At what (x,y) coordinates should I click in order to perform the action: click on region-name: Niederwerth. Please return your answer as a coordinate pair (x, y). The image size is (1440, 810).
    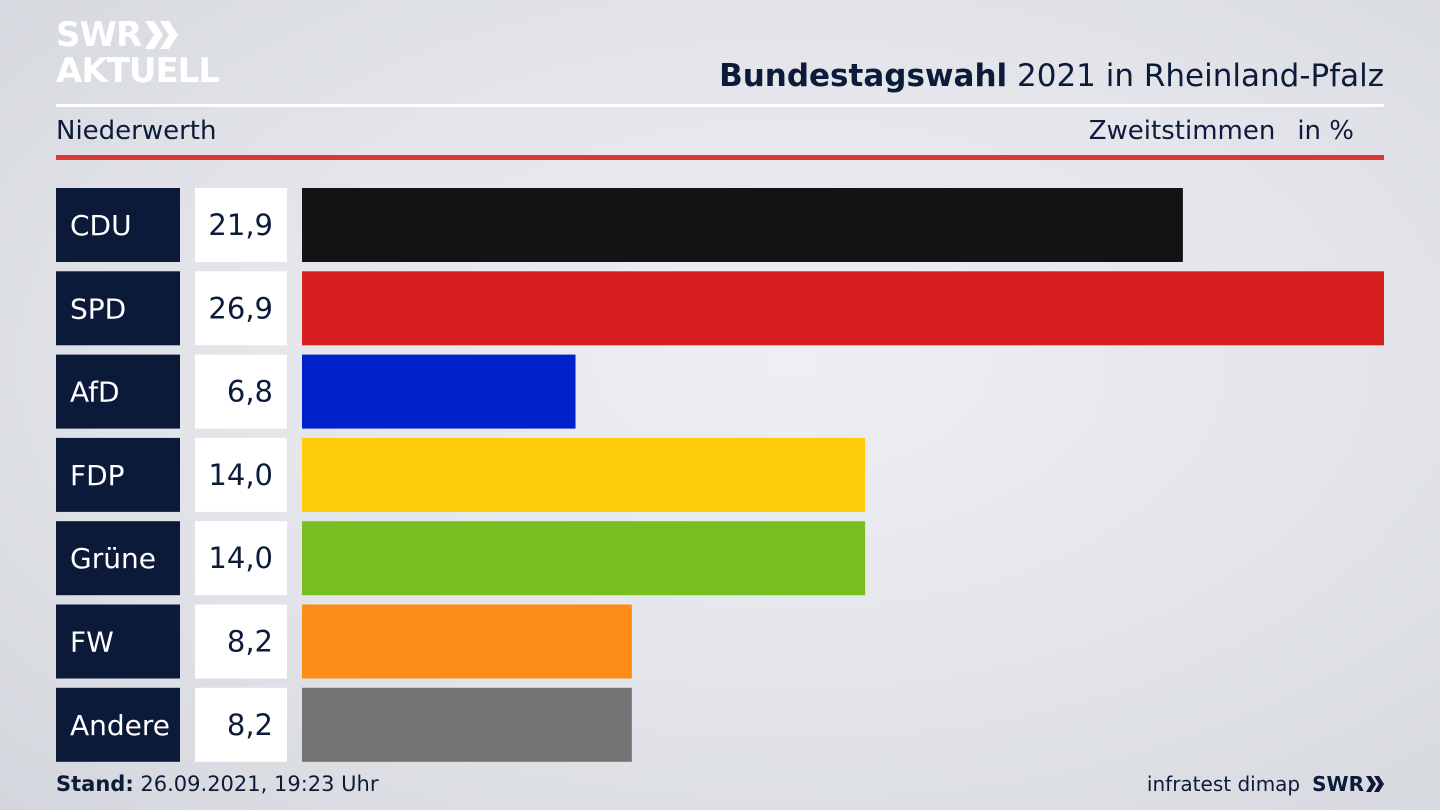
    Looking at the image, I should click on (136, 131).